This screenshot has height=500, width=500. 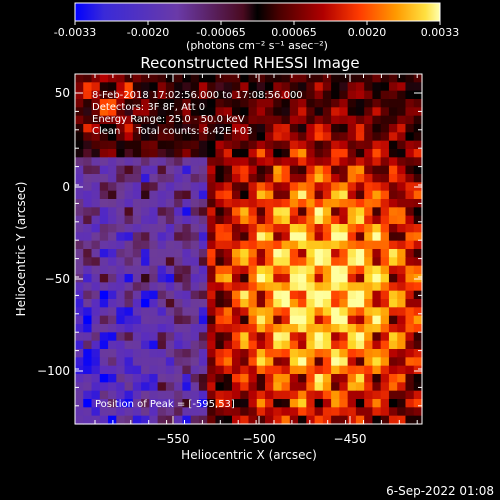 I want to click on colorbar-unit-label: (photons cm⁻² s⁻¹ asec⁻²), so click(x=257, y=45).